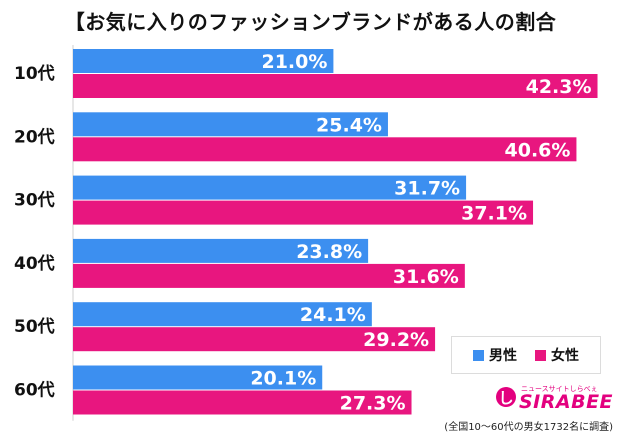 This screenshot has height=439, width=621. What do you see at coordinates (565, 356) in the screenshot?
I see `legend-label-female: 女性` at bounding box center [565, 356].